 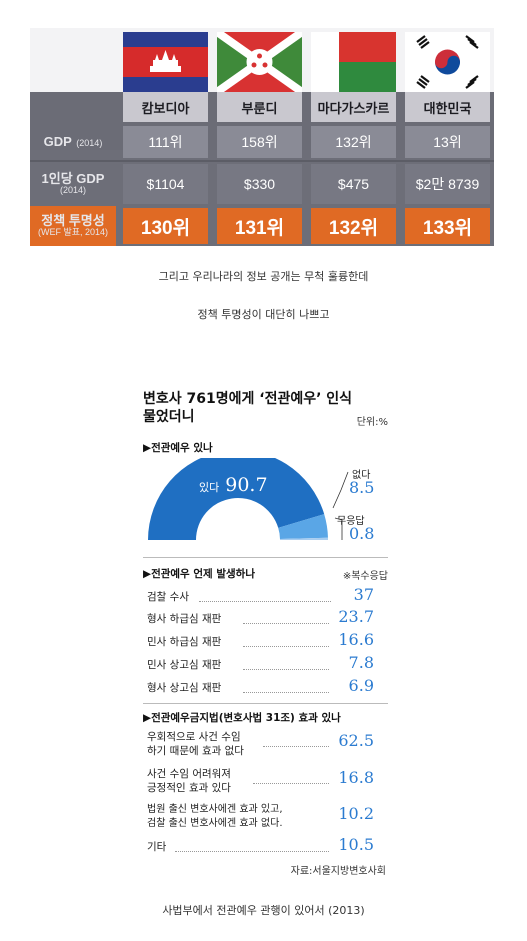 What do you see at coordinates (165, 142) in the screenshot?
I see `gdp-rank-cell: 111위` at bounding box center [165, 142].